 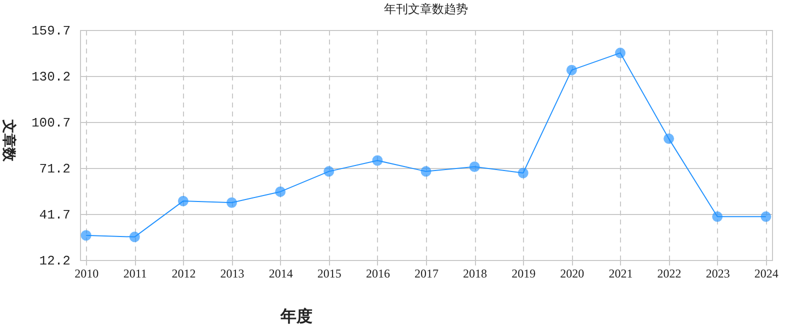 What do you see at coordinates (280, 273) in the screenshot?
I see `x-tick-label: 2014` at bounding box center [280, 273].